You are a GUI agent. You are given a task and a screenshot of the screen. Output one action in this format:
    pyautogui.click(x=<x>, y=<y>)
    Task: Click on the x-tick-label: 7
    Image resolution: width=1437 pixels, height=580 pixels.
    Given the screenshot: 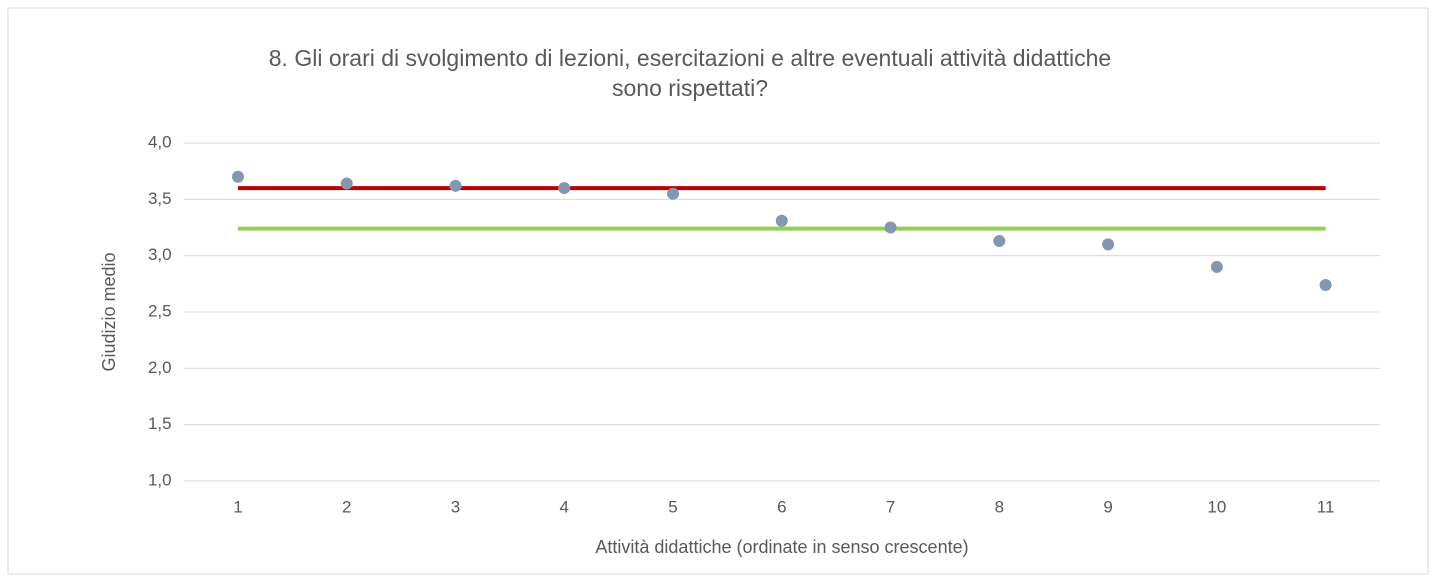 What is the action you would take?
    pyautogui.click(x=890, y=506)
    